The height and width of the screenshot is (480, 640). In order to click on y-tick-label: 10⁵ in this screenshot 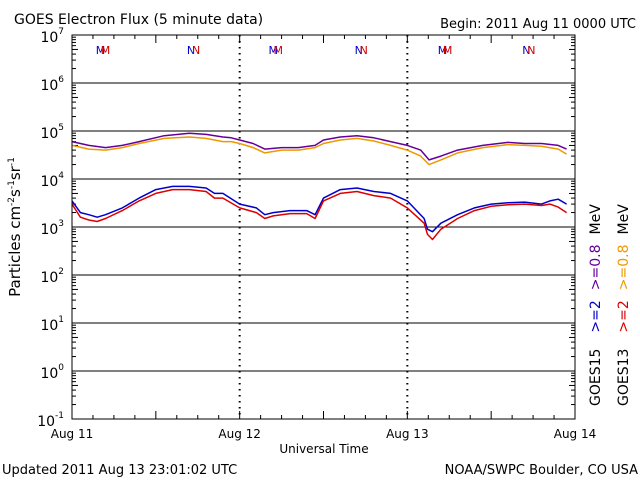, I will do `click(52, 132)`.